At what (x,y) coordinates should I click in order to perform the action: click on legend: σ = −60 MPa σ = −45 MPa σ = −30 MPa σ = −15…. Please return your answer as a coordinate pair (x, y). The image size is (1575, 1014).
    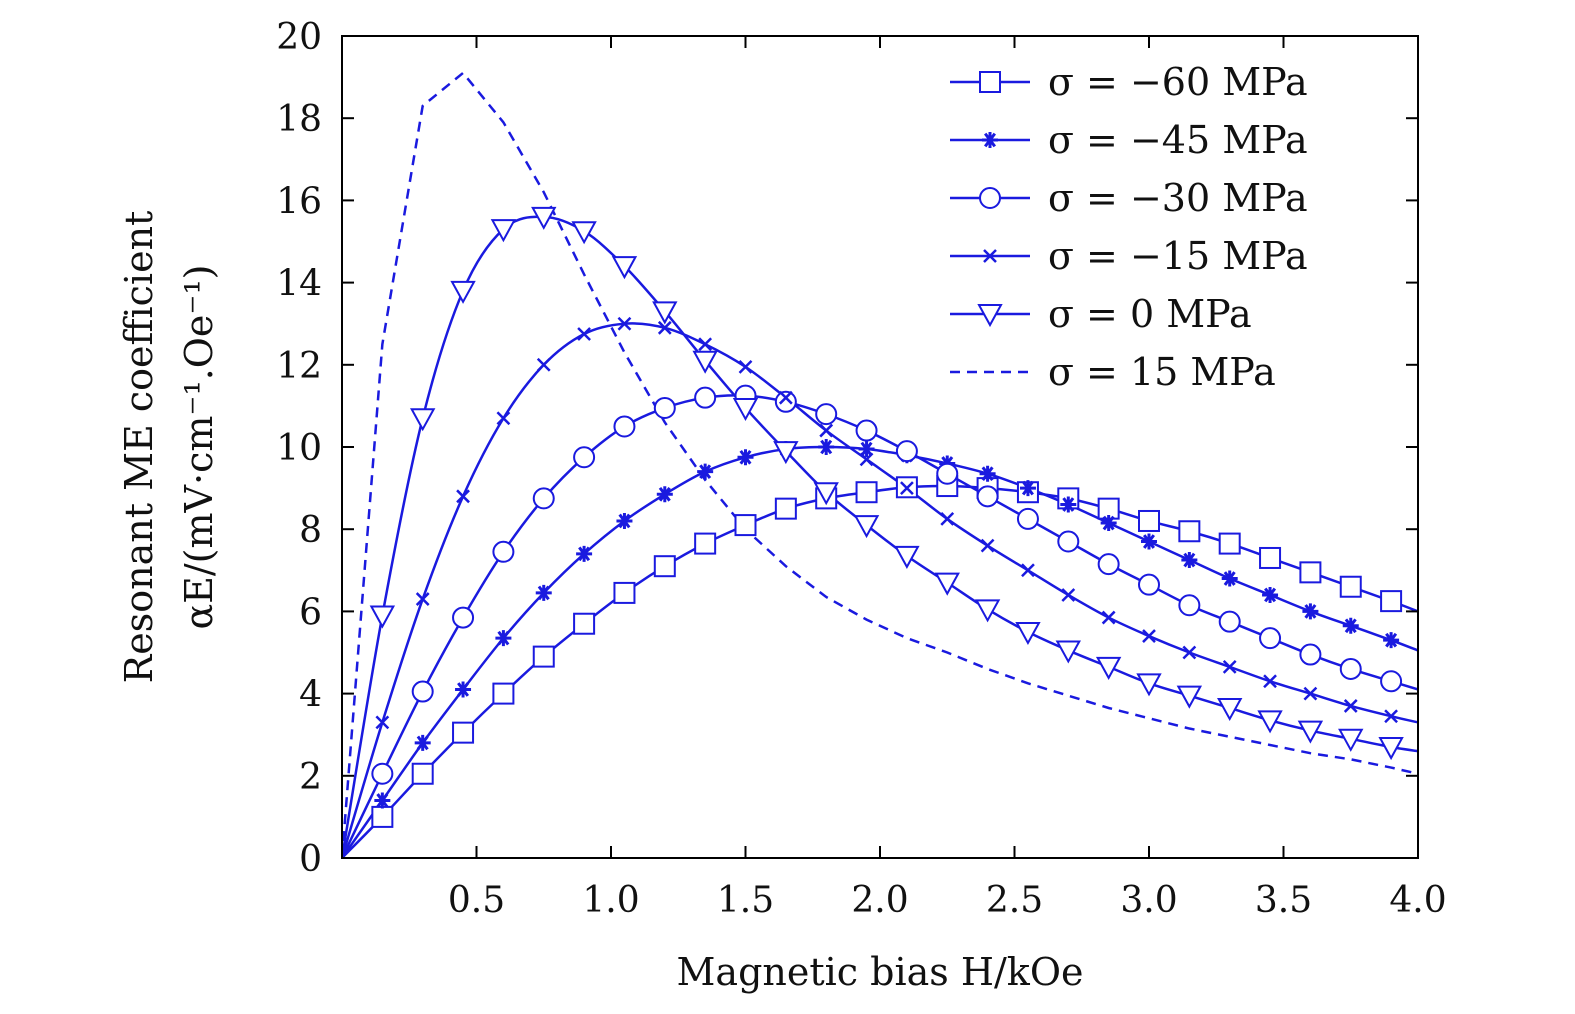
    Looking at the image, I should click on (1129, 227).